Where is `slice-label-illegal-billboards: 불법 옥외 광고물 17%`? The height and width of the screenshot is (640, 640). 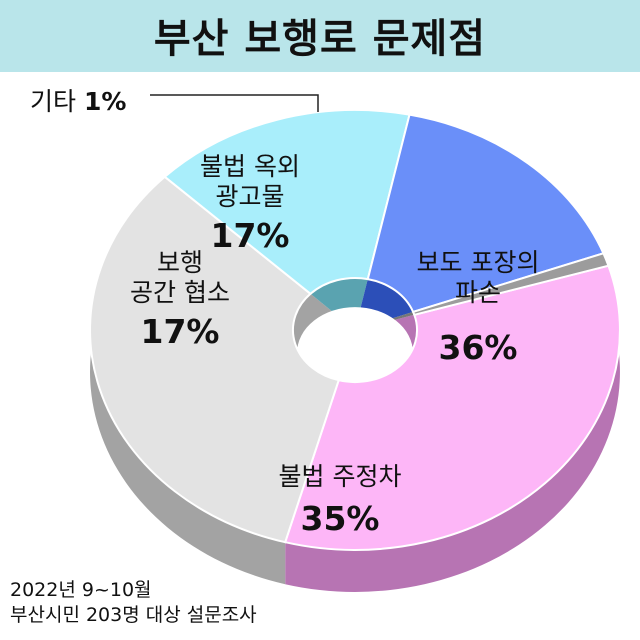 slice-label-illegal-billboards: 불법 옥외 광고물 17% is located at coordinates (250, 204).